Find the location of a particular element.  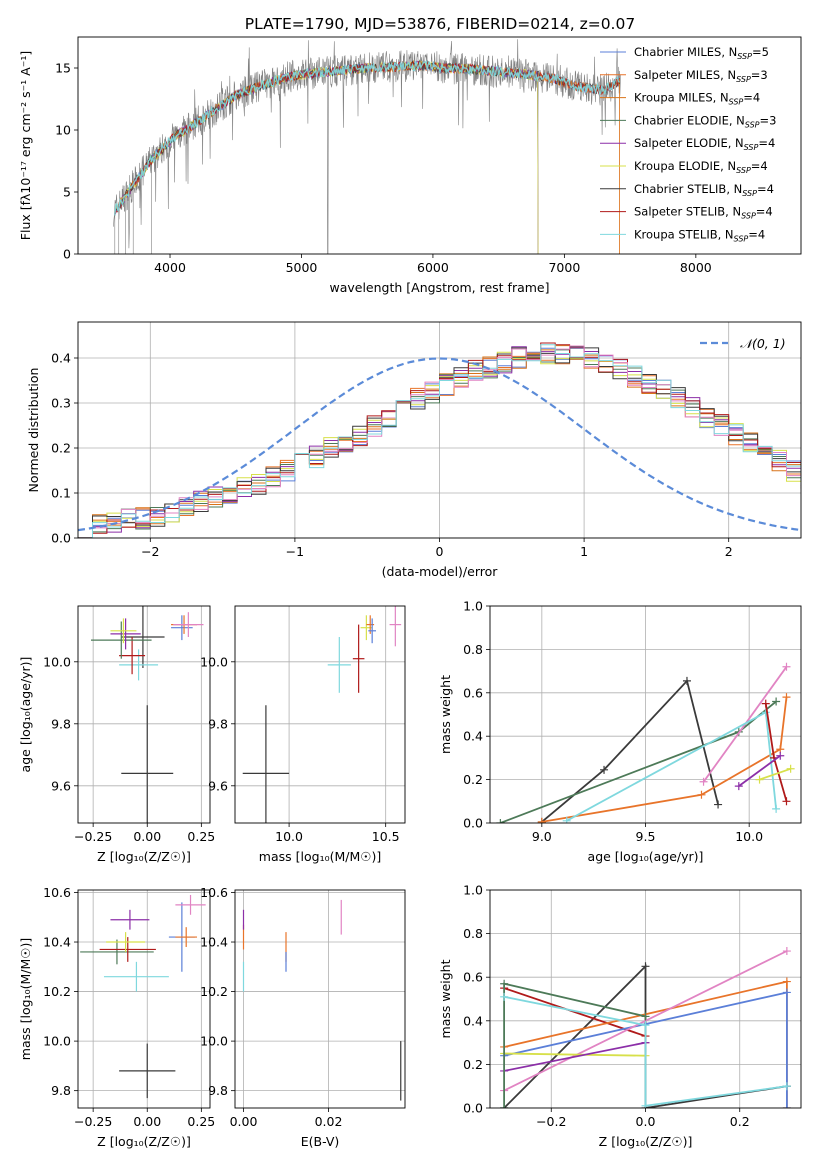

model-spectrum-kroupa_miles is located at coordinates (367, 157).